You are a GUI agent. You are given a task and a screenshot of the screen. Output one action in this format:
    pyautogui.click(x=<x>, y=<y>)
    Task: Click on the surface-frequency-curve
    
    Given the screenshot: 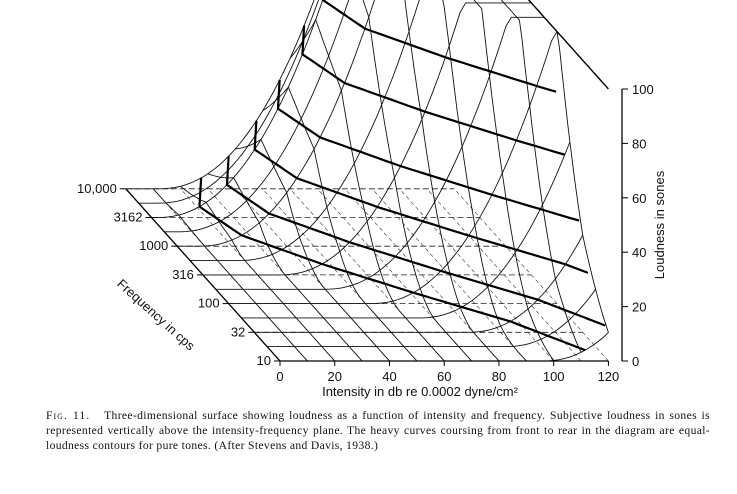 What is the action you would take?
    pyautogui.click(x=220, y=95)
    